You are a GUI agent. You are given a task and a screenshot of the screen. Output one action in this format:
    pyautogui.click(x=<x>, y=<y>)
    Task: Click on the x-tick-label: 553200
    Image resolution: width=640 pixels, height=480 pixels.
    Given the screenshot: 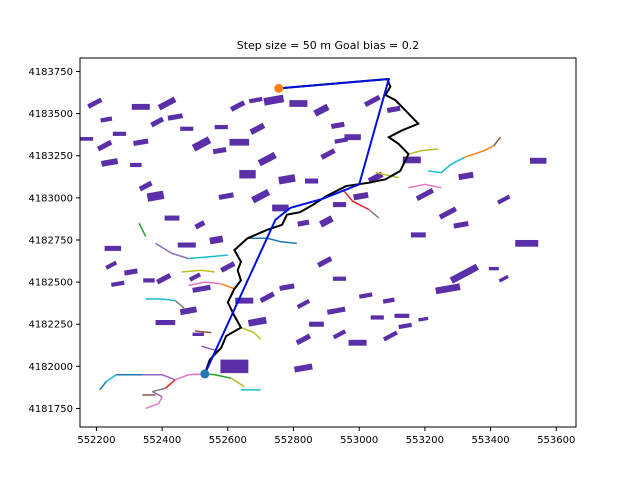 What is the action you would take?
    pyautogui.click(x=425, y=440)
    